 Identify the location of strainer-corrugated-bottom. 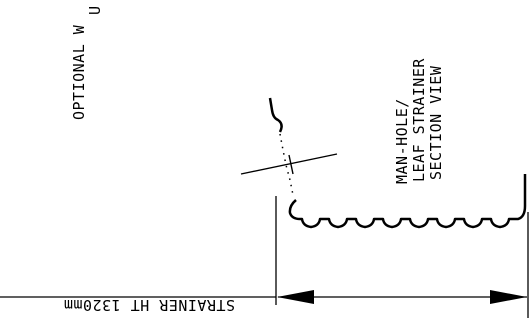
(407, 201).